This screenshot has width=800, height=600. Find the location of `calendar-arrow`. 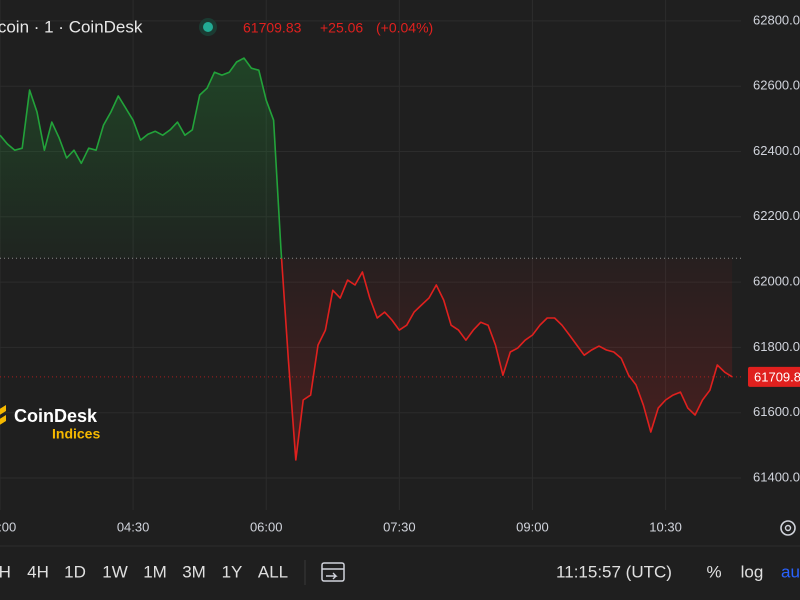

calendar-arrow is located at coordinates (332, 576).